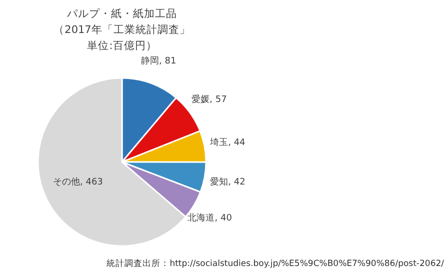 The height and width of the screenshot is (272, 447). What do you see at coordinates (237, 183) in the screenshot?
I see `data-label: , 42` at bounding box center [237, 183].